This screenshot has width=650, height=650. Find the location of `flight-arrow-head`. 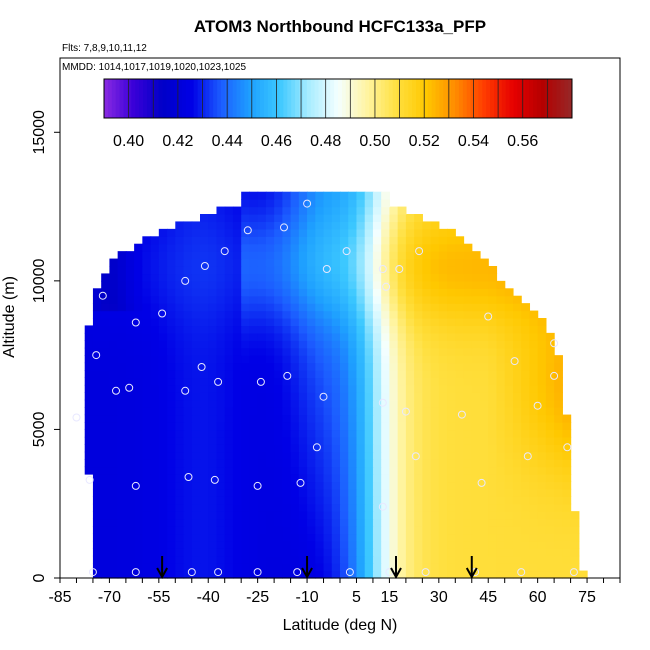

flight-arrow-head is located at coordinates (471, 573).